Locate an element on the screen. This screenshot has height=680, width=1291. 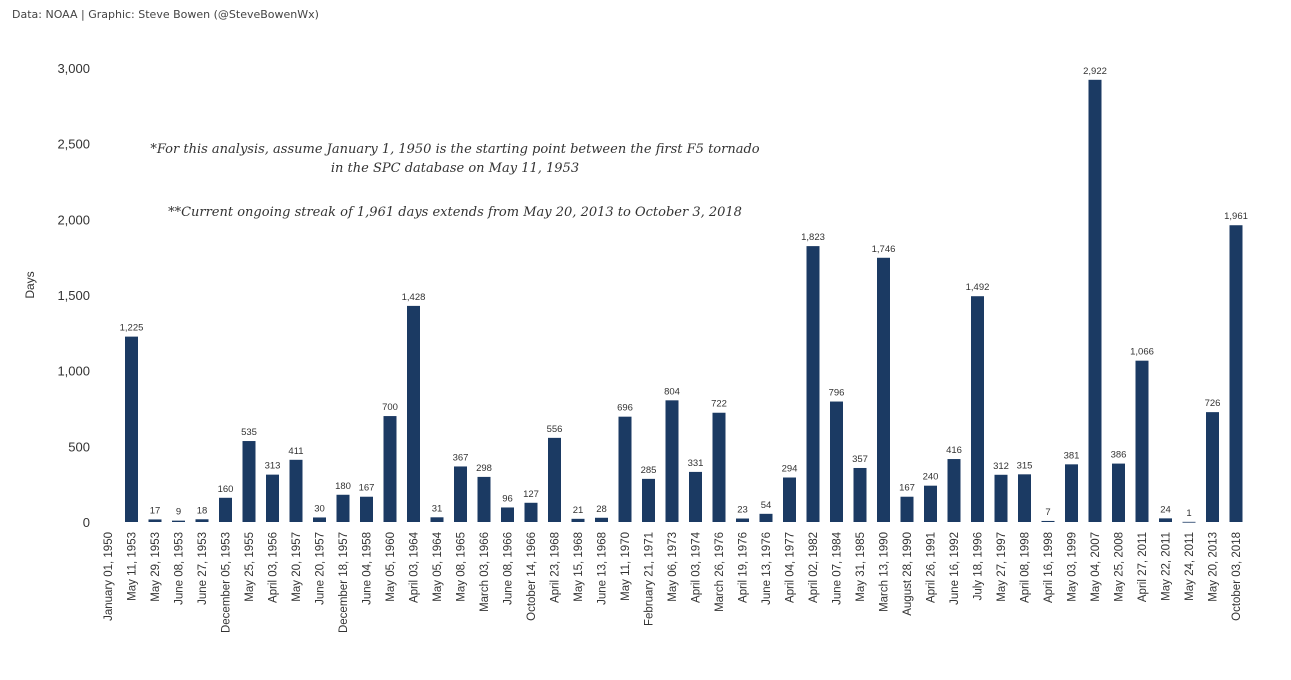
bar-value-label: 1,492 is located at coordinates (978, 287).